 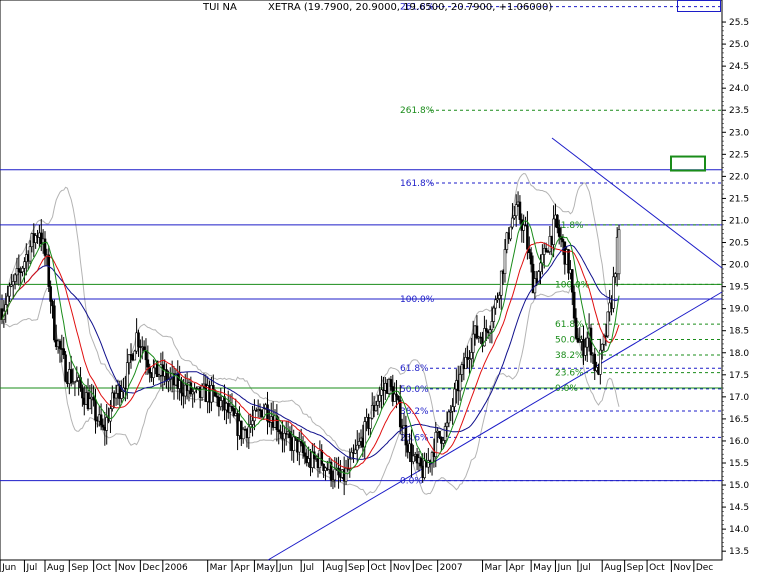 I want to click on fib-label-10: 61.8%, so click(x=569, y=325).